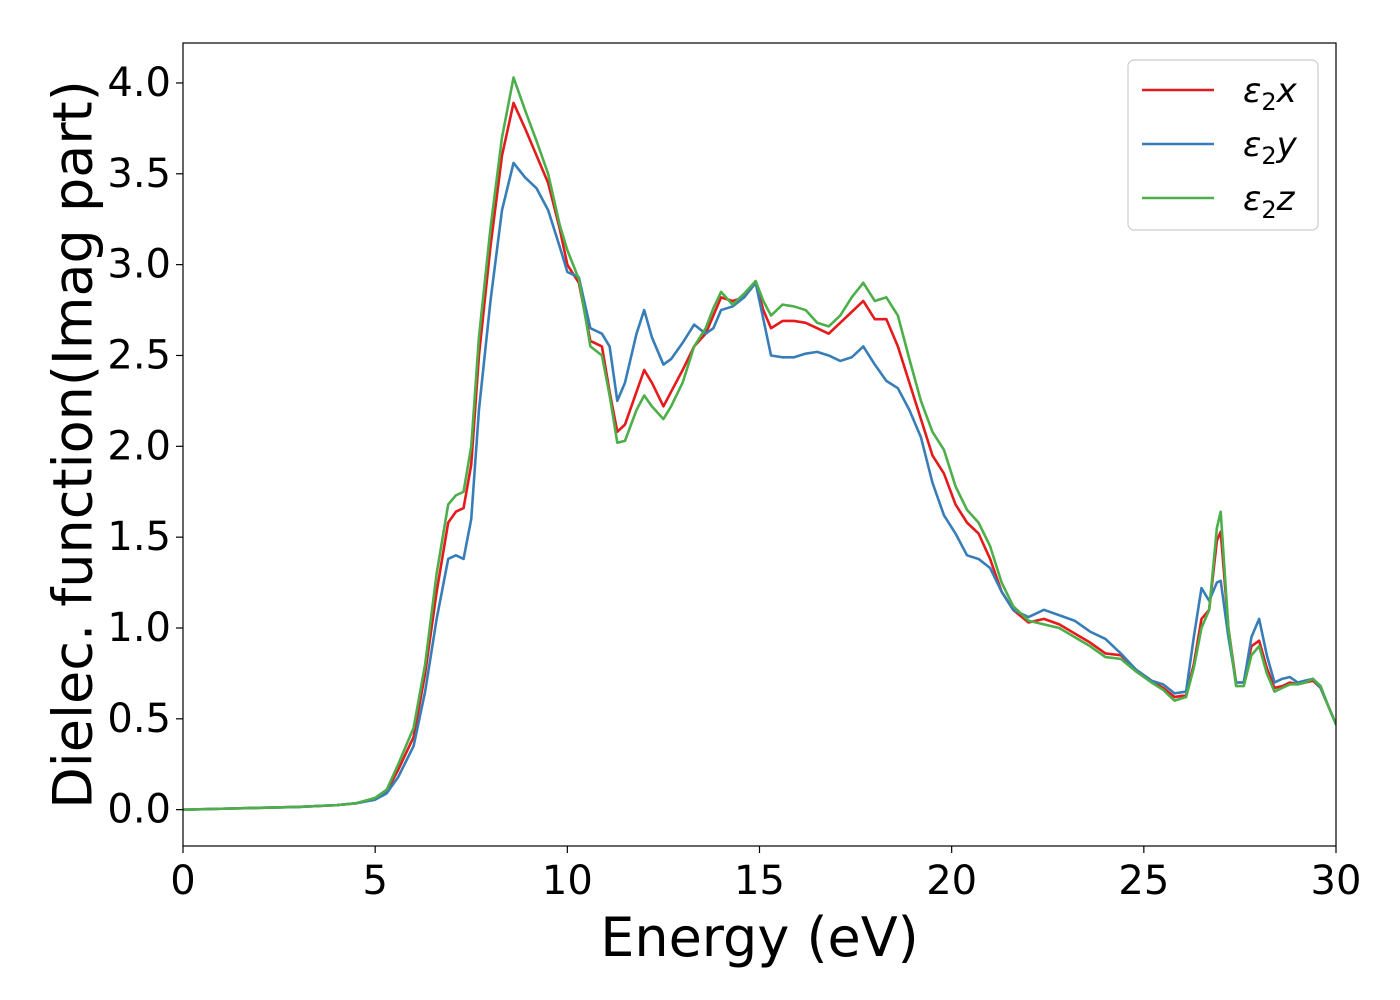  Describe the element at coordinates (139, 719) in the screenshot. I see `y-tick-label: 0.5` at that location.